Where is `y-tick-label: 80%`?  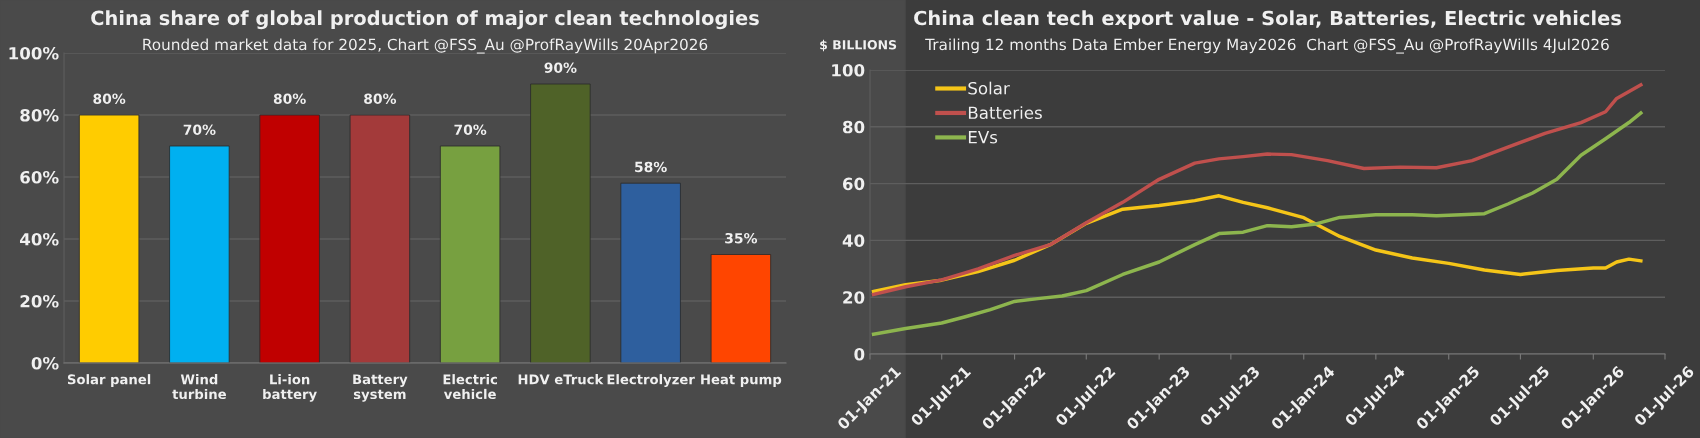 y-tick-label: 80% is located at coordinates (39, 115).